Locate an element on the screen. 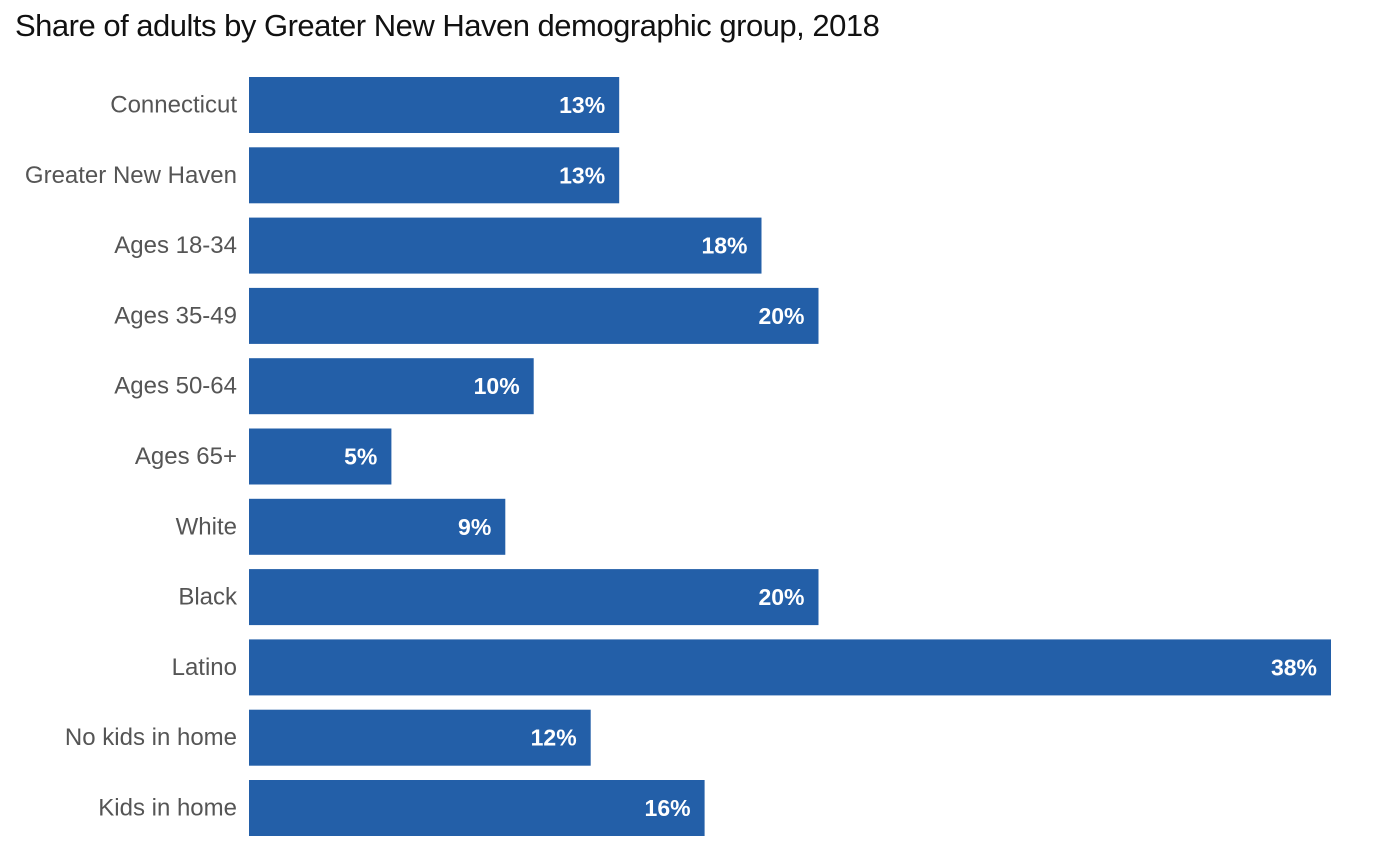  value-label: 38% is located at coordinates (1294, 667).